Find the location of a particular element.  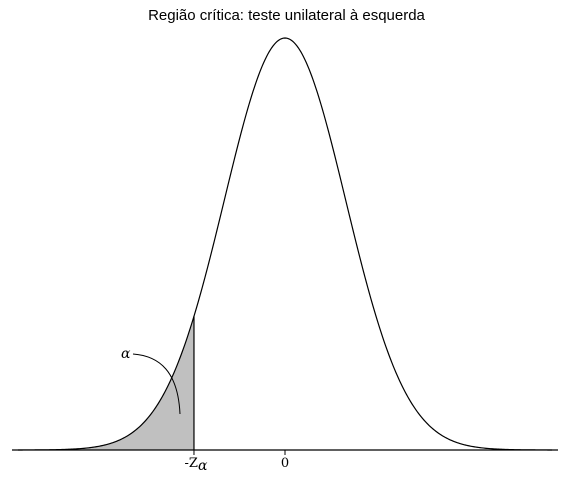

alpha-pointer-line is located at coordinates (156, 384).